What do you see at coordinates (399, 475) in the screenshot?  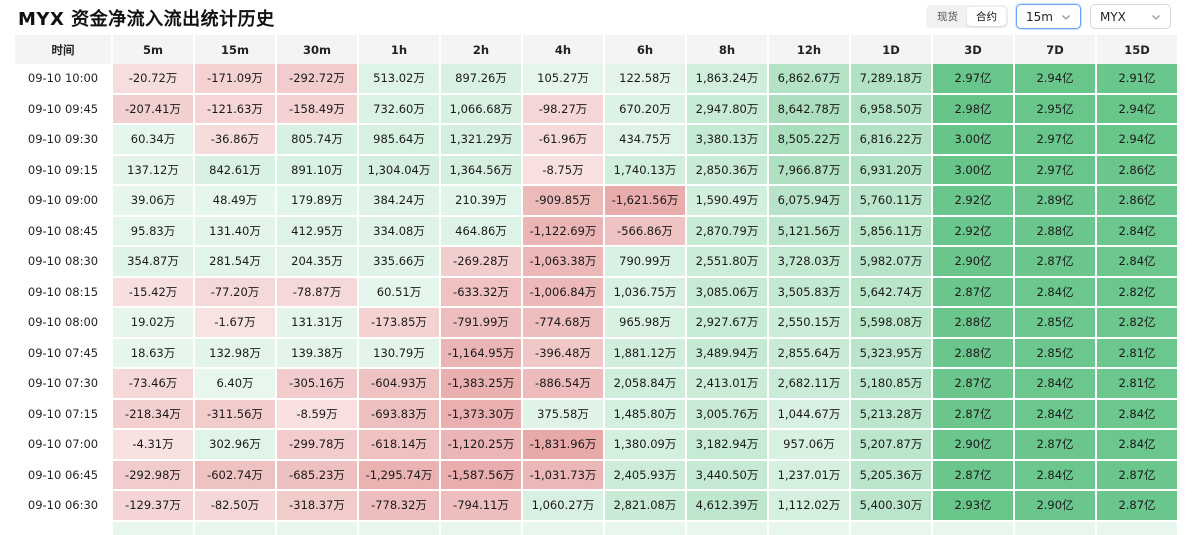 I see `netflow-cell: -1,295.74万` at bounding box center [399, 475].